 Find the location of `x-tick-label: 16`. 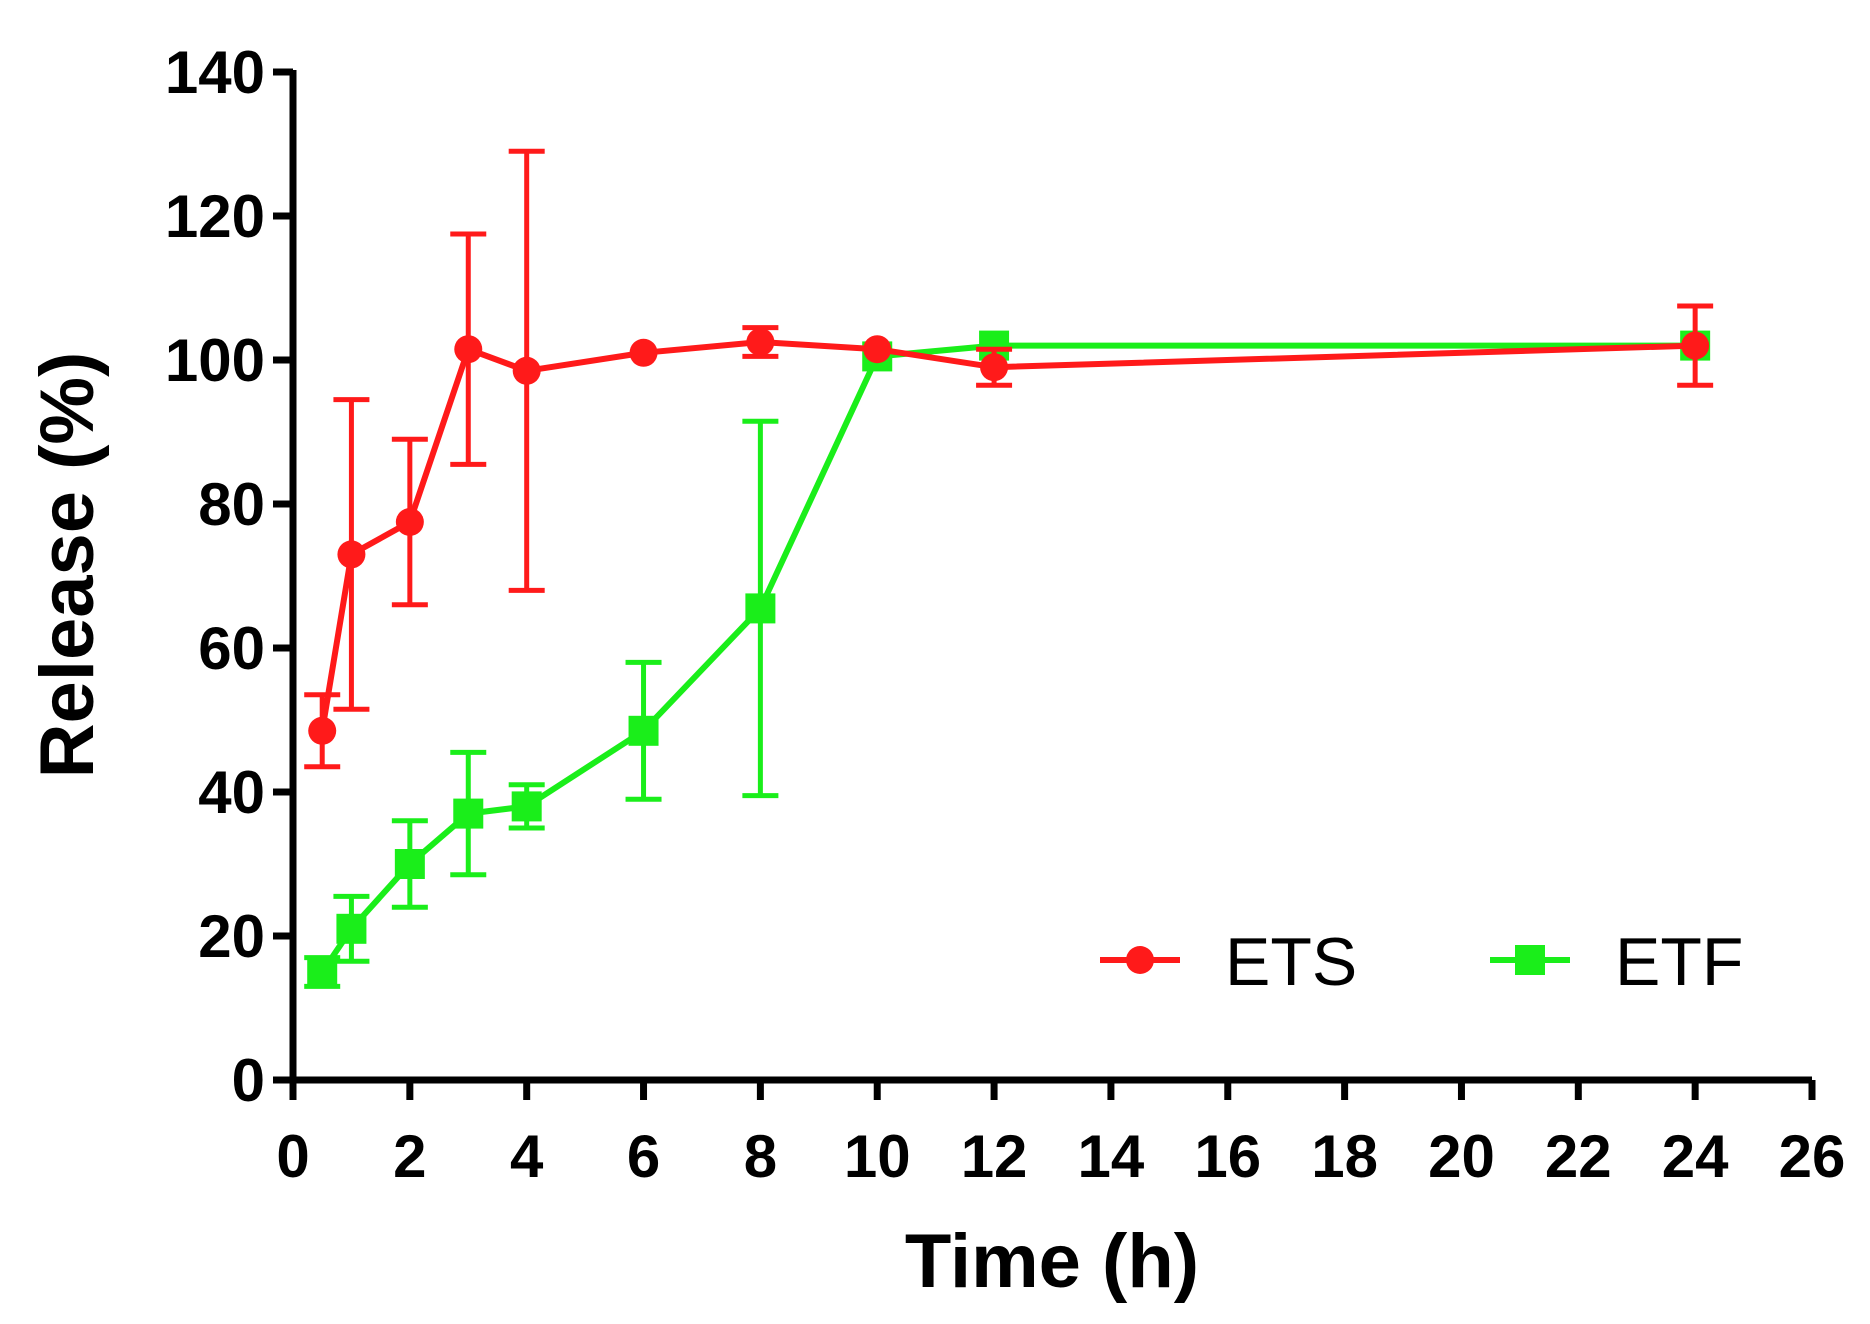

x-tick-label: 16 is located at coordinates (1227, 1156).